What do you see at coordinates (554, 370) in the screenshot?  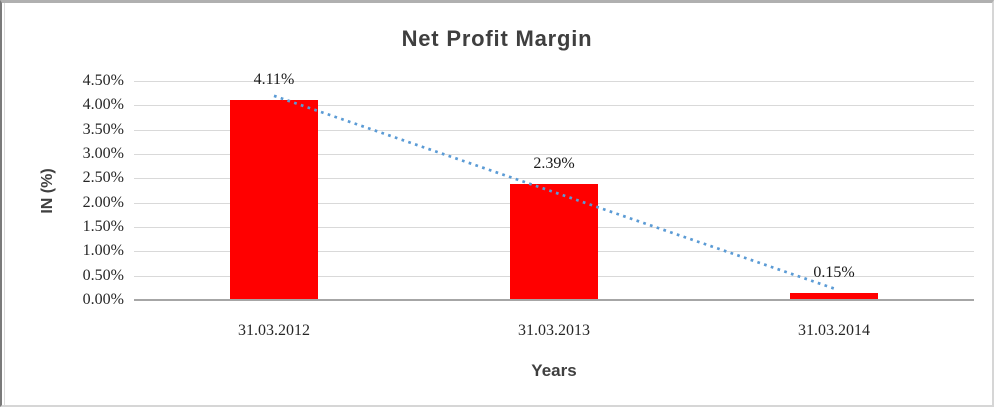 I see `x-axis-title: Years` at bounding box center [554, 370].